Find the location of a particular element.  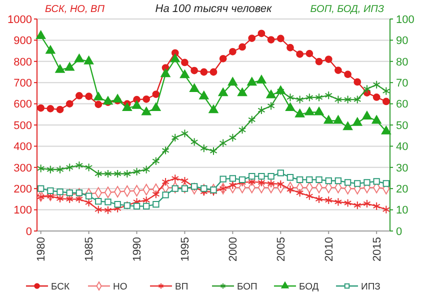

legend-label: ИПЗ is located at coordinates (371, 286).